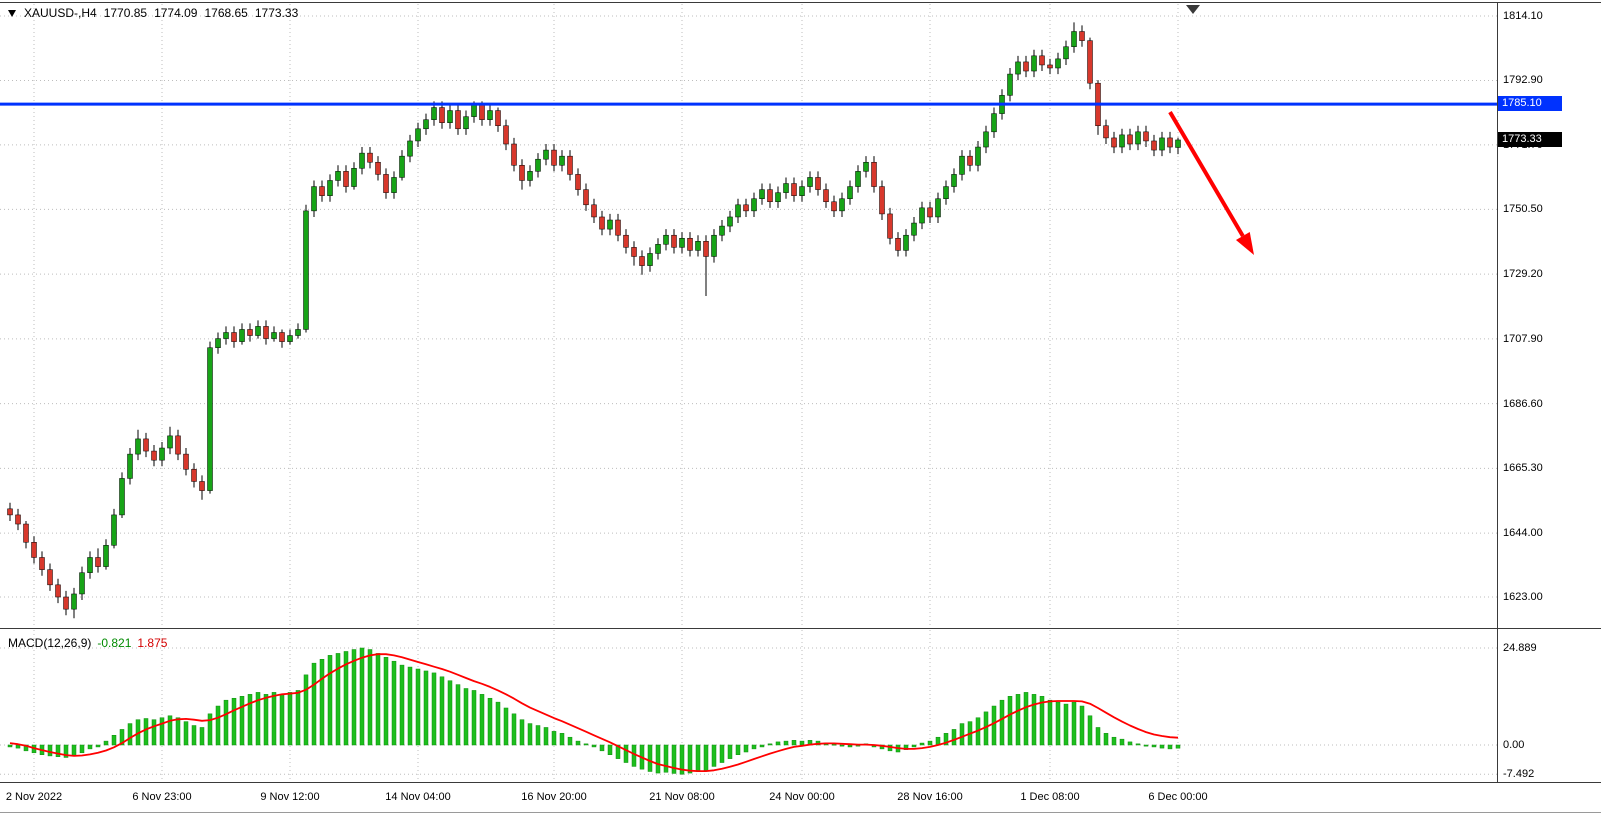 The height and width of the screenshot is (825, 1601). What do you see at coordinates (1523, 209) in the screenshot?
I see `price-axis-label: 1750.50` at bounding box center [1523, 209].